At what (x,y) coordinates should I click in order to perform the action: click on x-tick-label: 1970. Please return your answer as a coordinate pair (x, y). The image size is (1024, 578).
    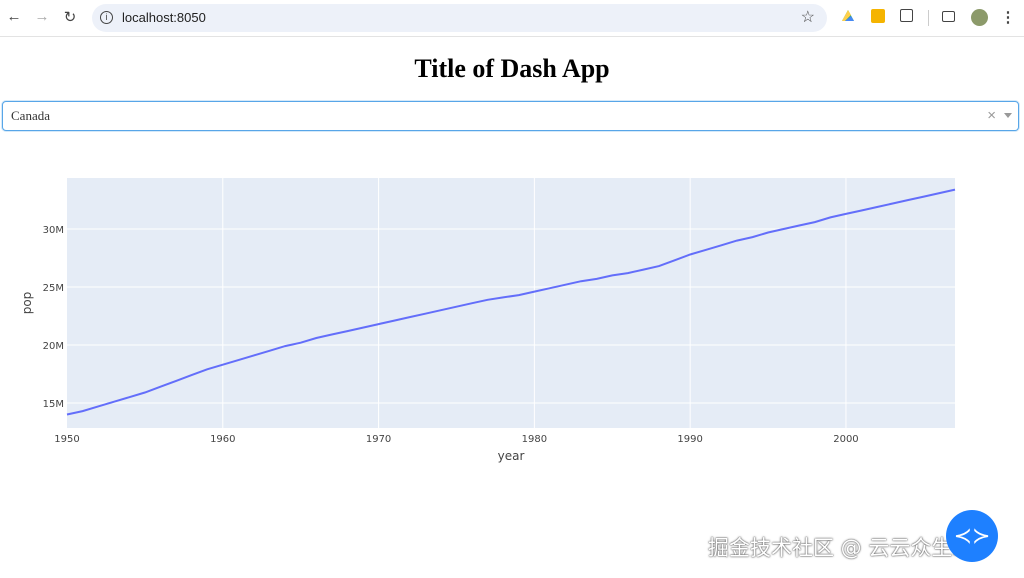
    Looking at the image, I should click on (378, 439).